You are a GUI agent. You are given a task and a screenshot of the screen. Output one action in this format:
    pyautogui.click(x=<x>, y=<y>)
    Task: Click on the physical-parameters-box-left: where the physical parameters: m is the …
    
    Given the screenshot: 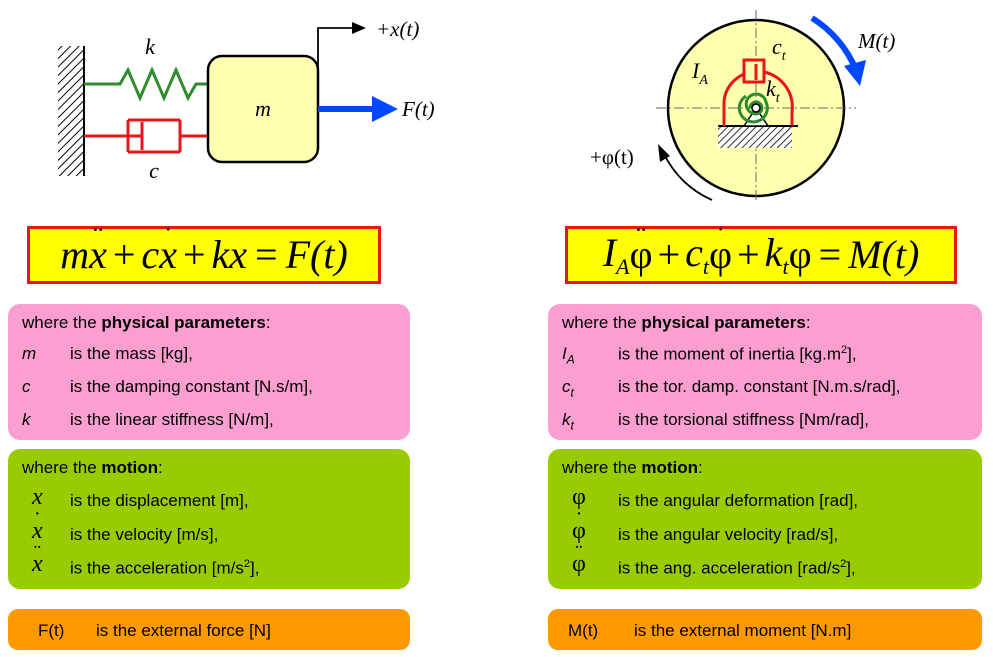 What is the action you would take?
    pyautogui.click(x=209, y=372)
    